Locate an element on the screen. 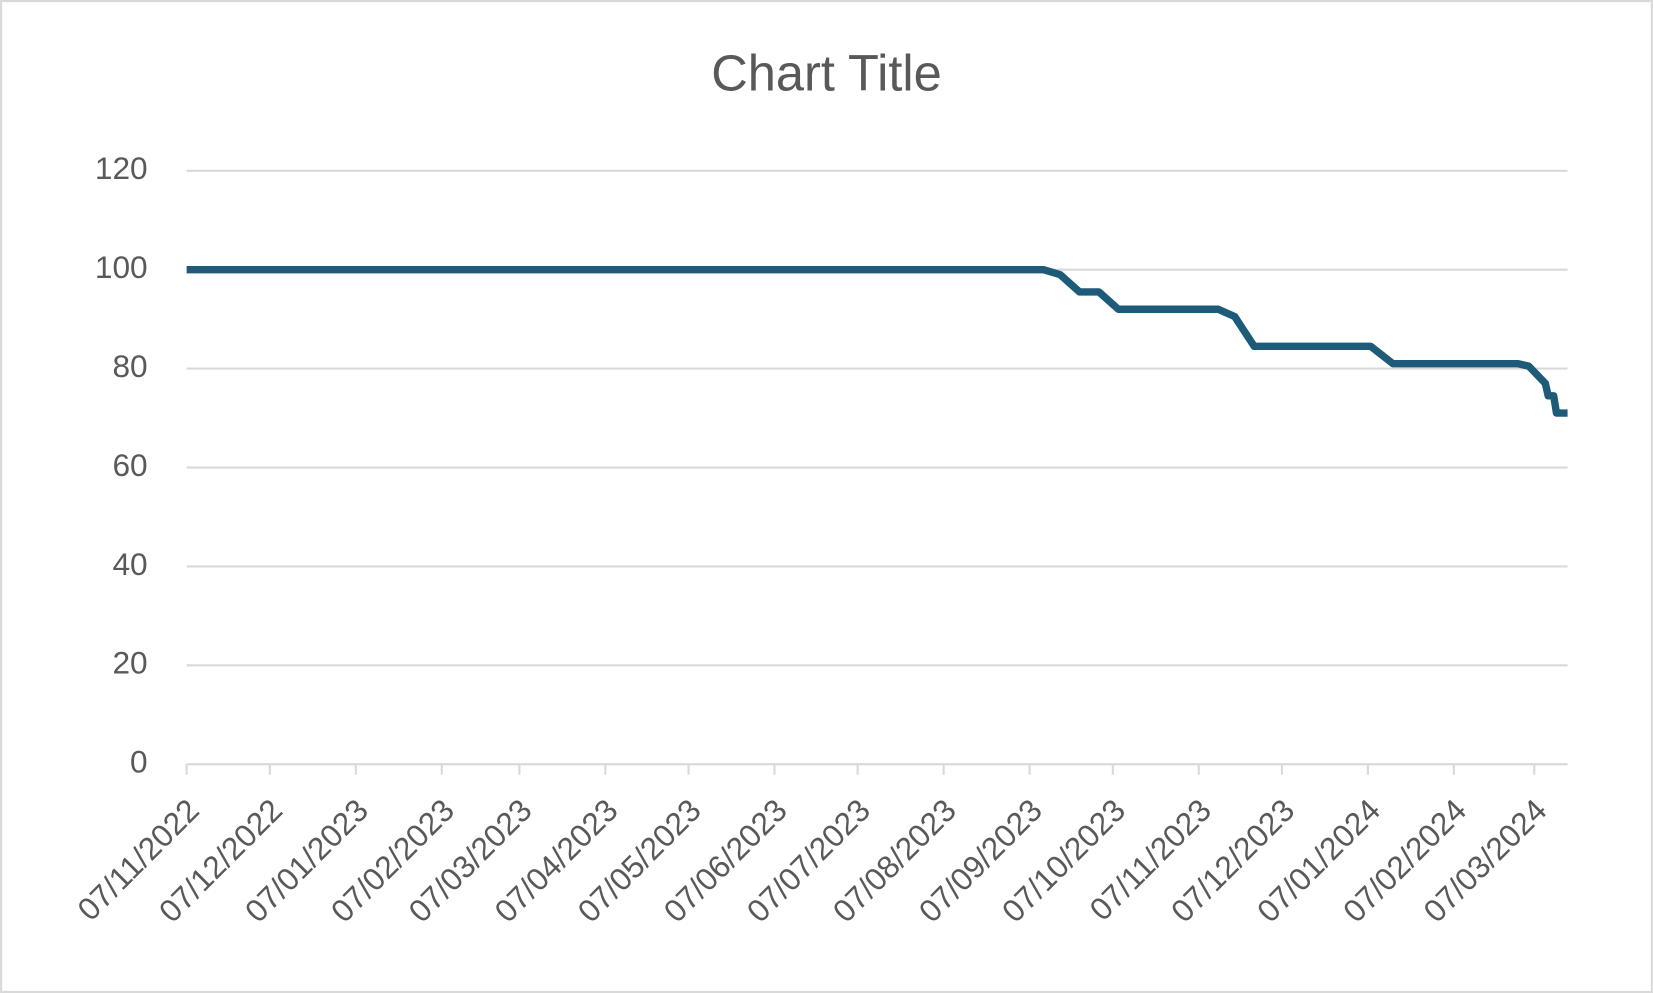 The width and height of the screenshot is (1653, 993). y-tick-label: 80 is located at coordinates (129, 366).